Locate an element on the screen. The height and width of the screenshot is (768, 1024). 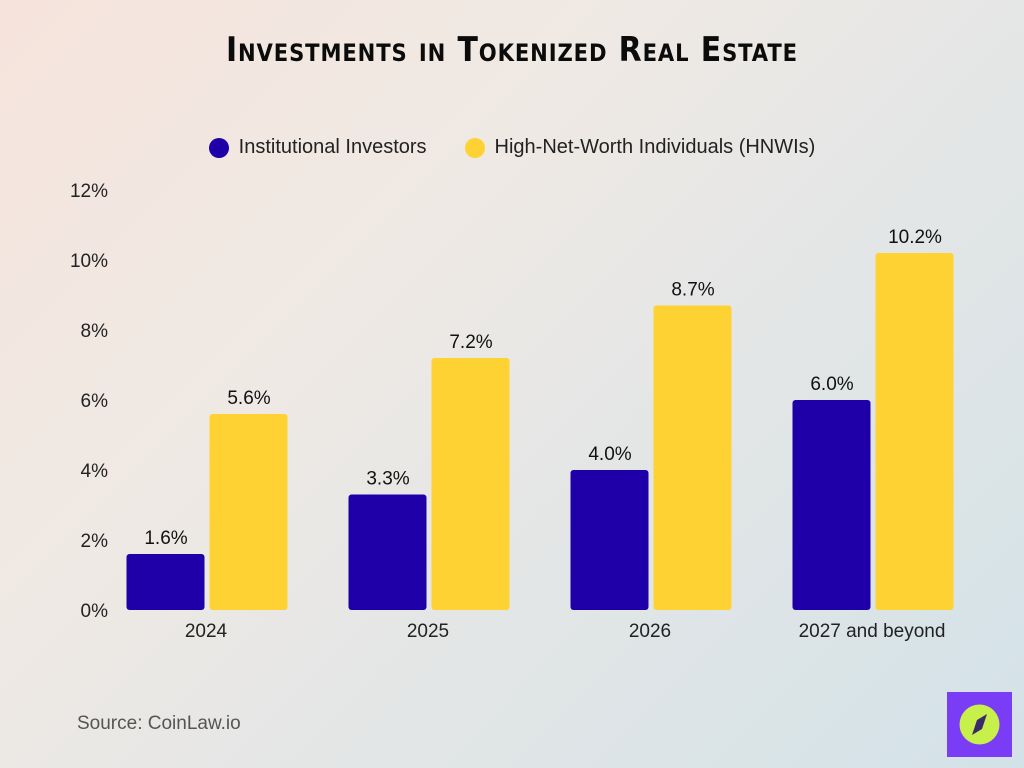
compass-icon is located at coordinates (979, 724).